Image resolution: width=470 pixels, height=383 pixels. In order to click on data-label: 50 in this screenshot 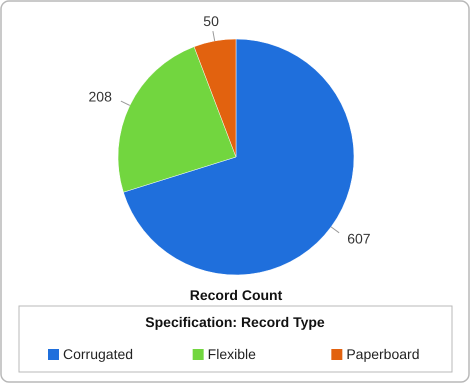, I will do `click(211, 21)`.